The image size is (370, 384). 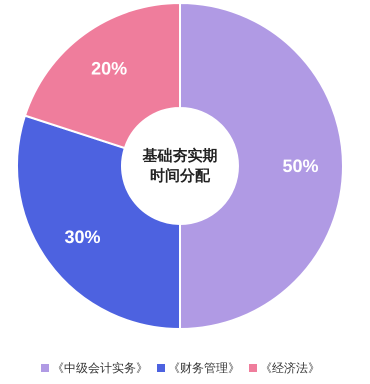 I want to click on text: 基础夯实期, so click(x=180, y=155).